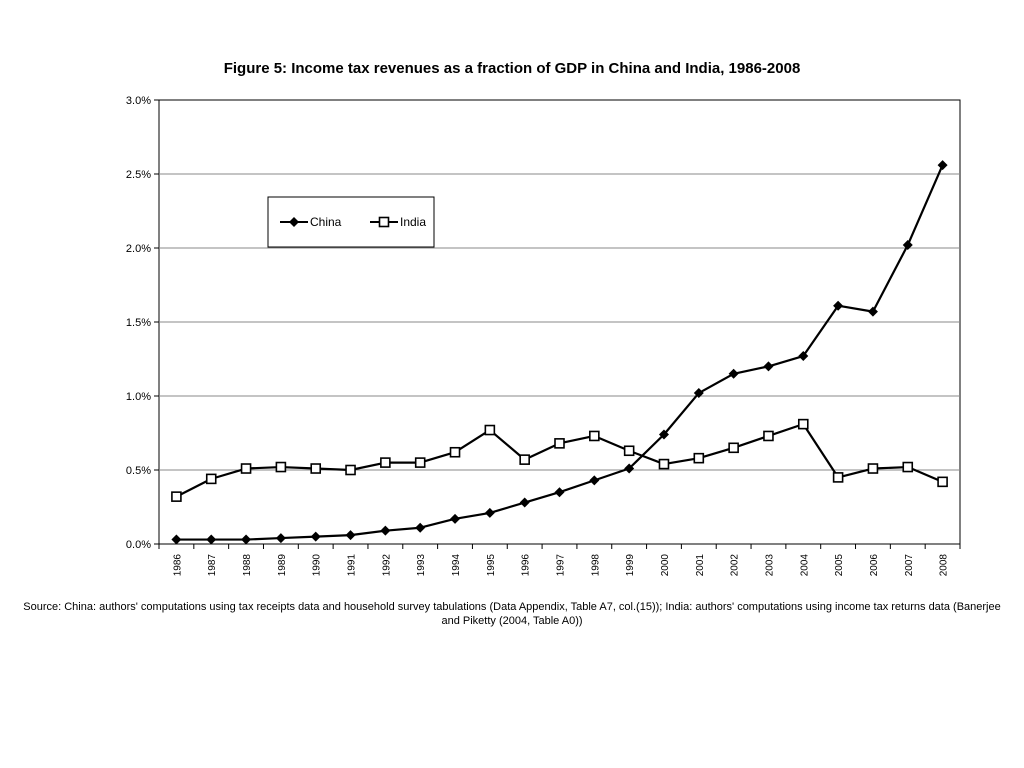  I want to click on x-tick-label: 2006, so click(874, 565).